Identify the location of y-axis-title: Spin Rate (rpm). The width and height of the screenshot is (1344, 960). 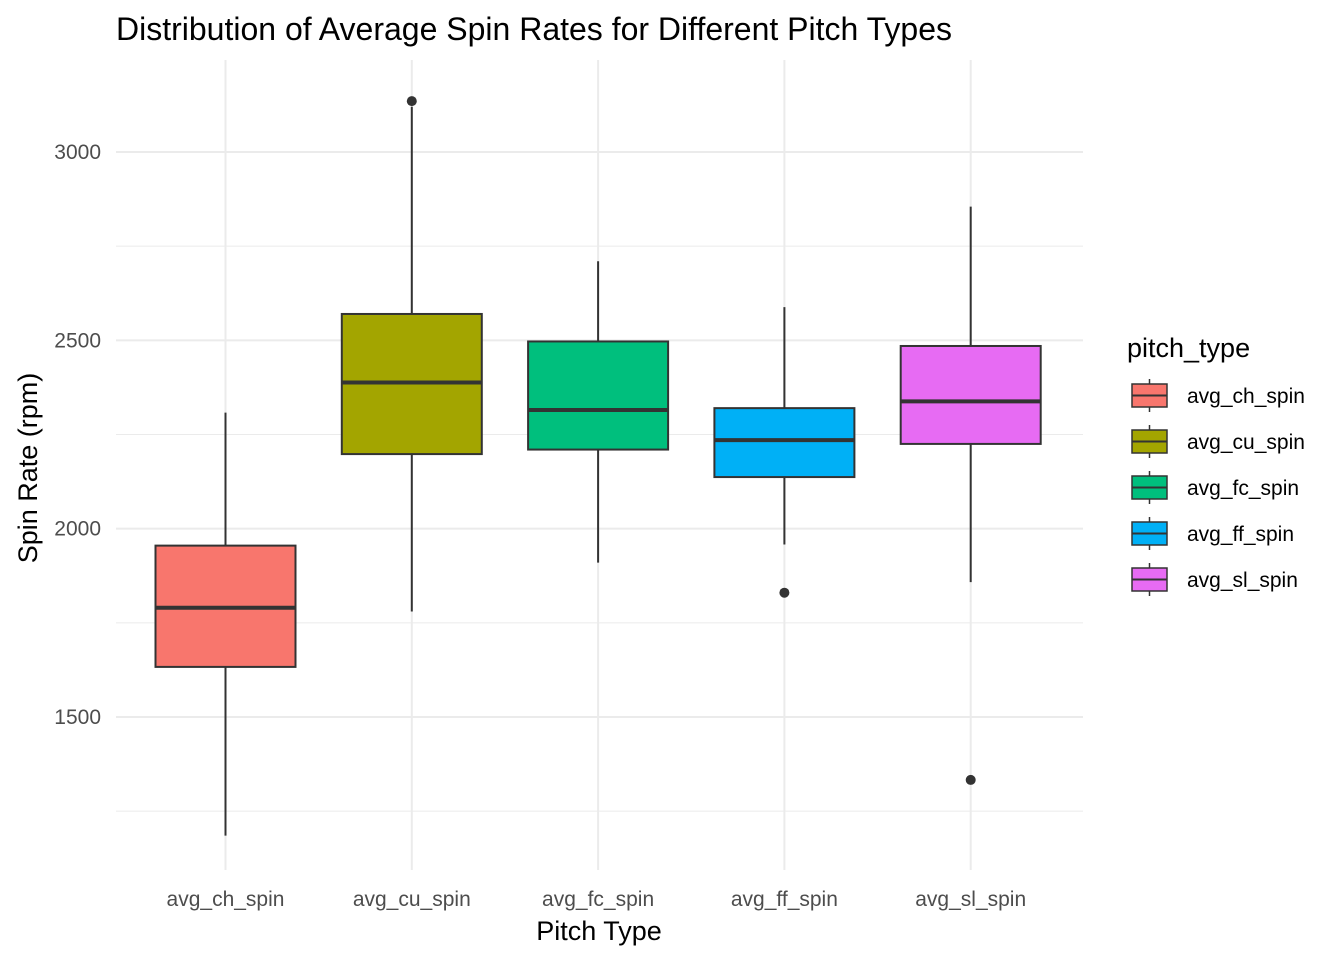
(28, 468).